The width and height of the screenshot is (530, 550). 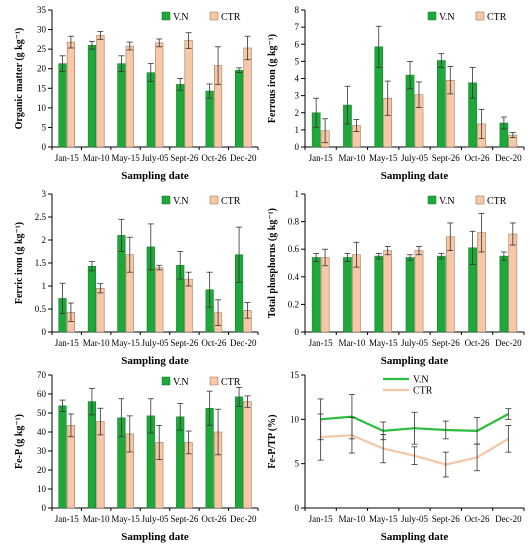 I want to click on y-tick-label: 0.8, so click(x=294, y=222).